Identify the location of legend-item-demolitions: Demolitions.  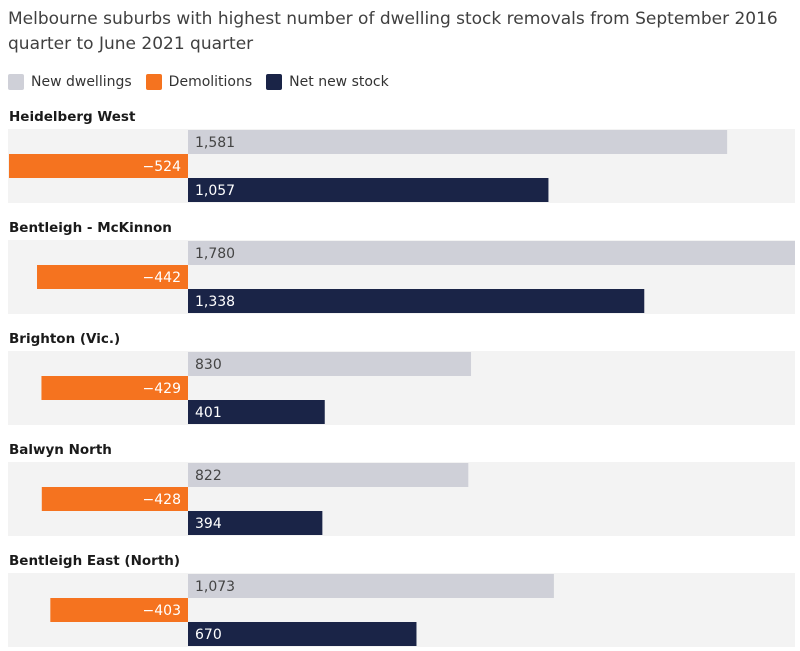
(199, 82).